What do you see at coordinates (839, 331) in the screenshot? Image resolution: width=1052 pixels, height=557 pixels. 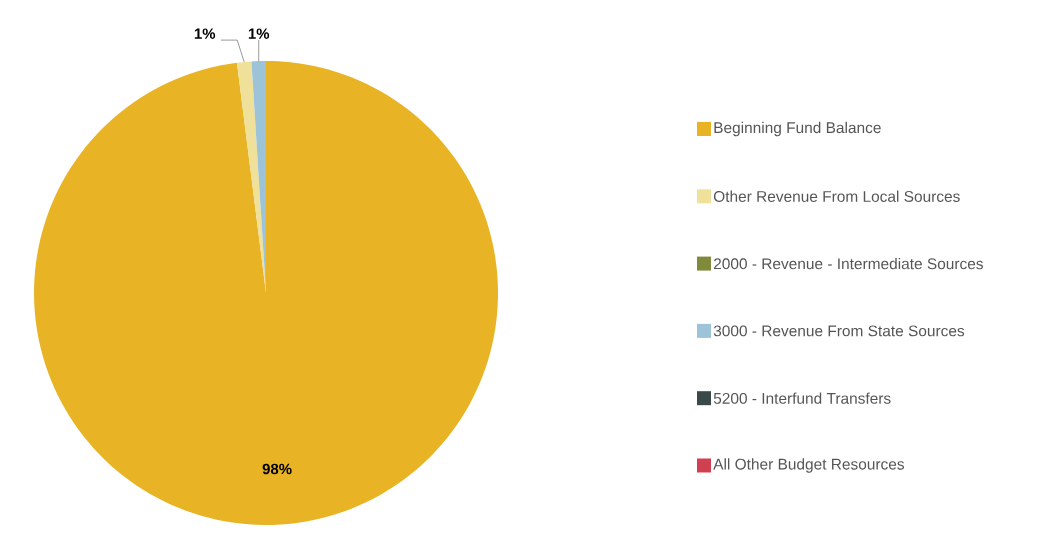 I see `legend-label: 3000 - Revenue From State Sources` at bounding box center [839, 331].